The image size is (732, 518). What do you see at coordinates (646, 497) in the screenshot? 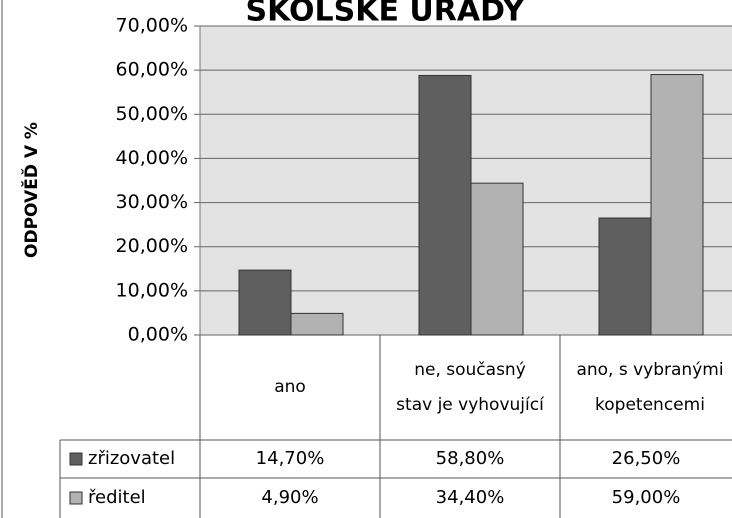
I see `data-label: 59,00%` at bounding box center [646, 497].